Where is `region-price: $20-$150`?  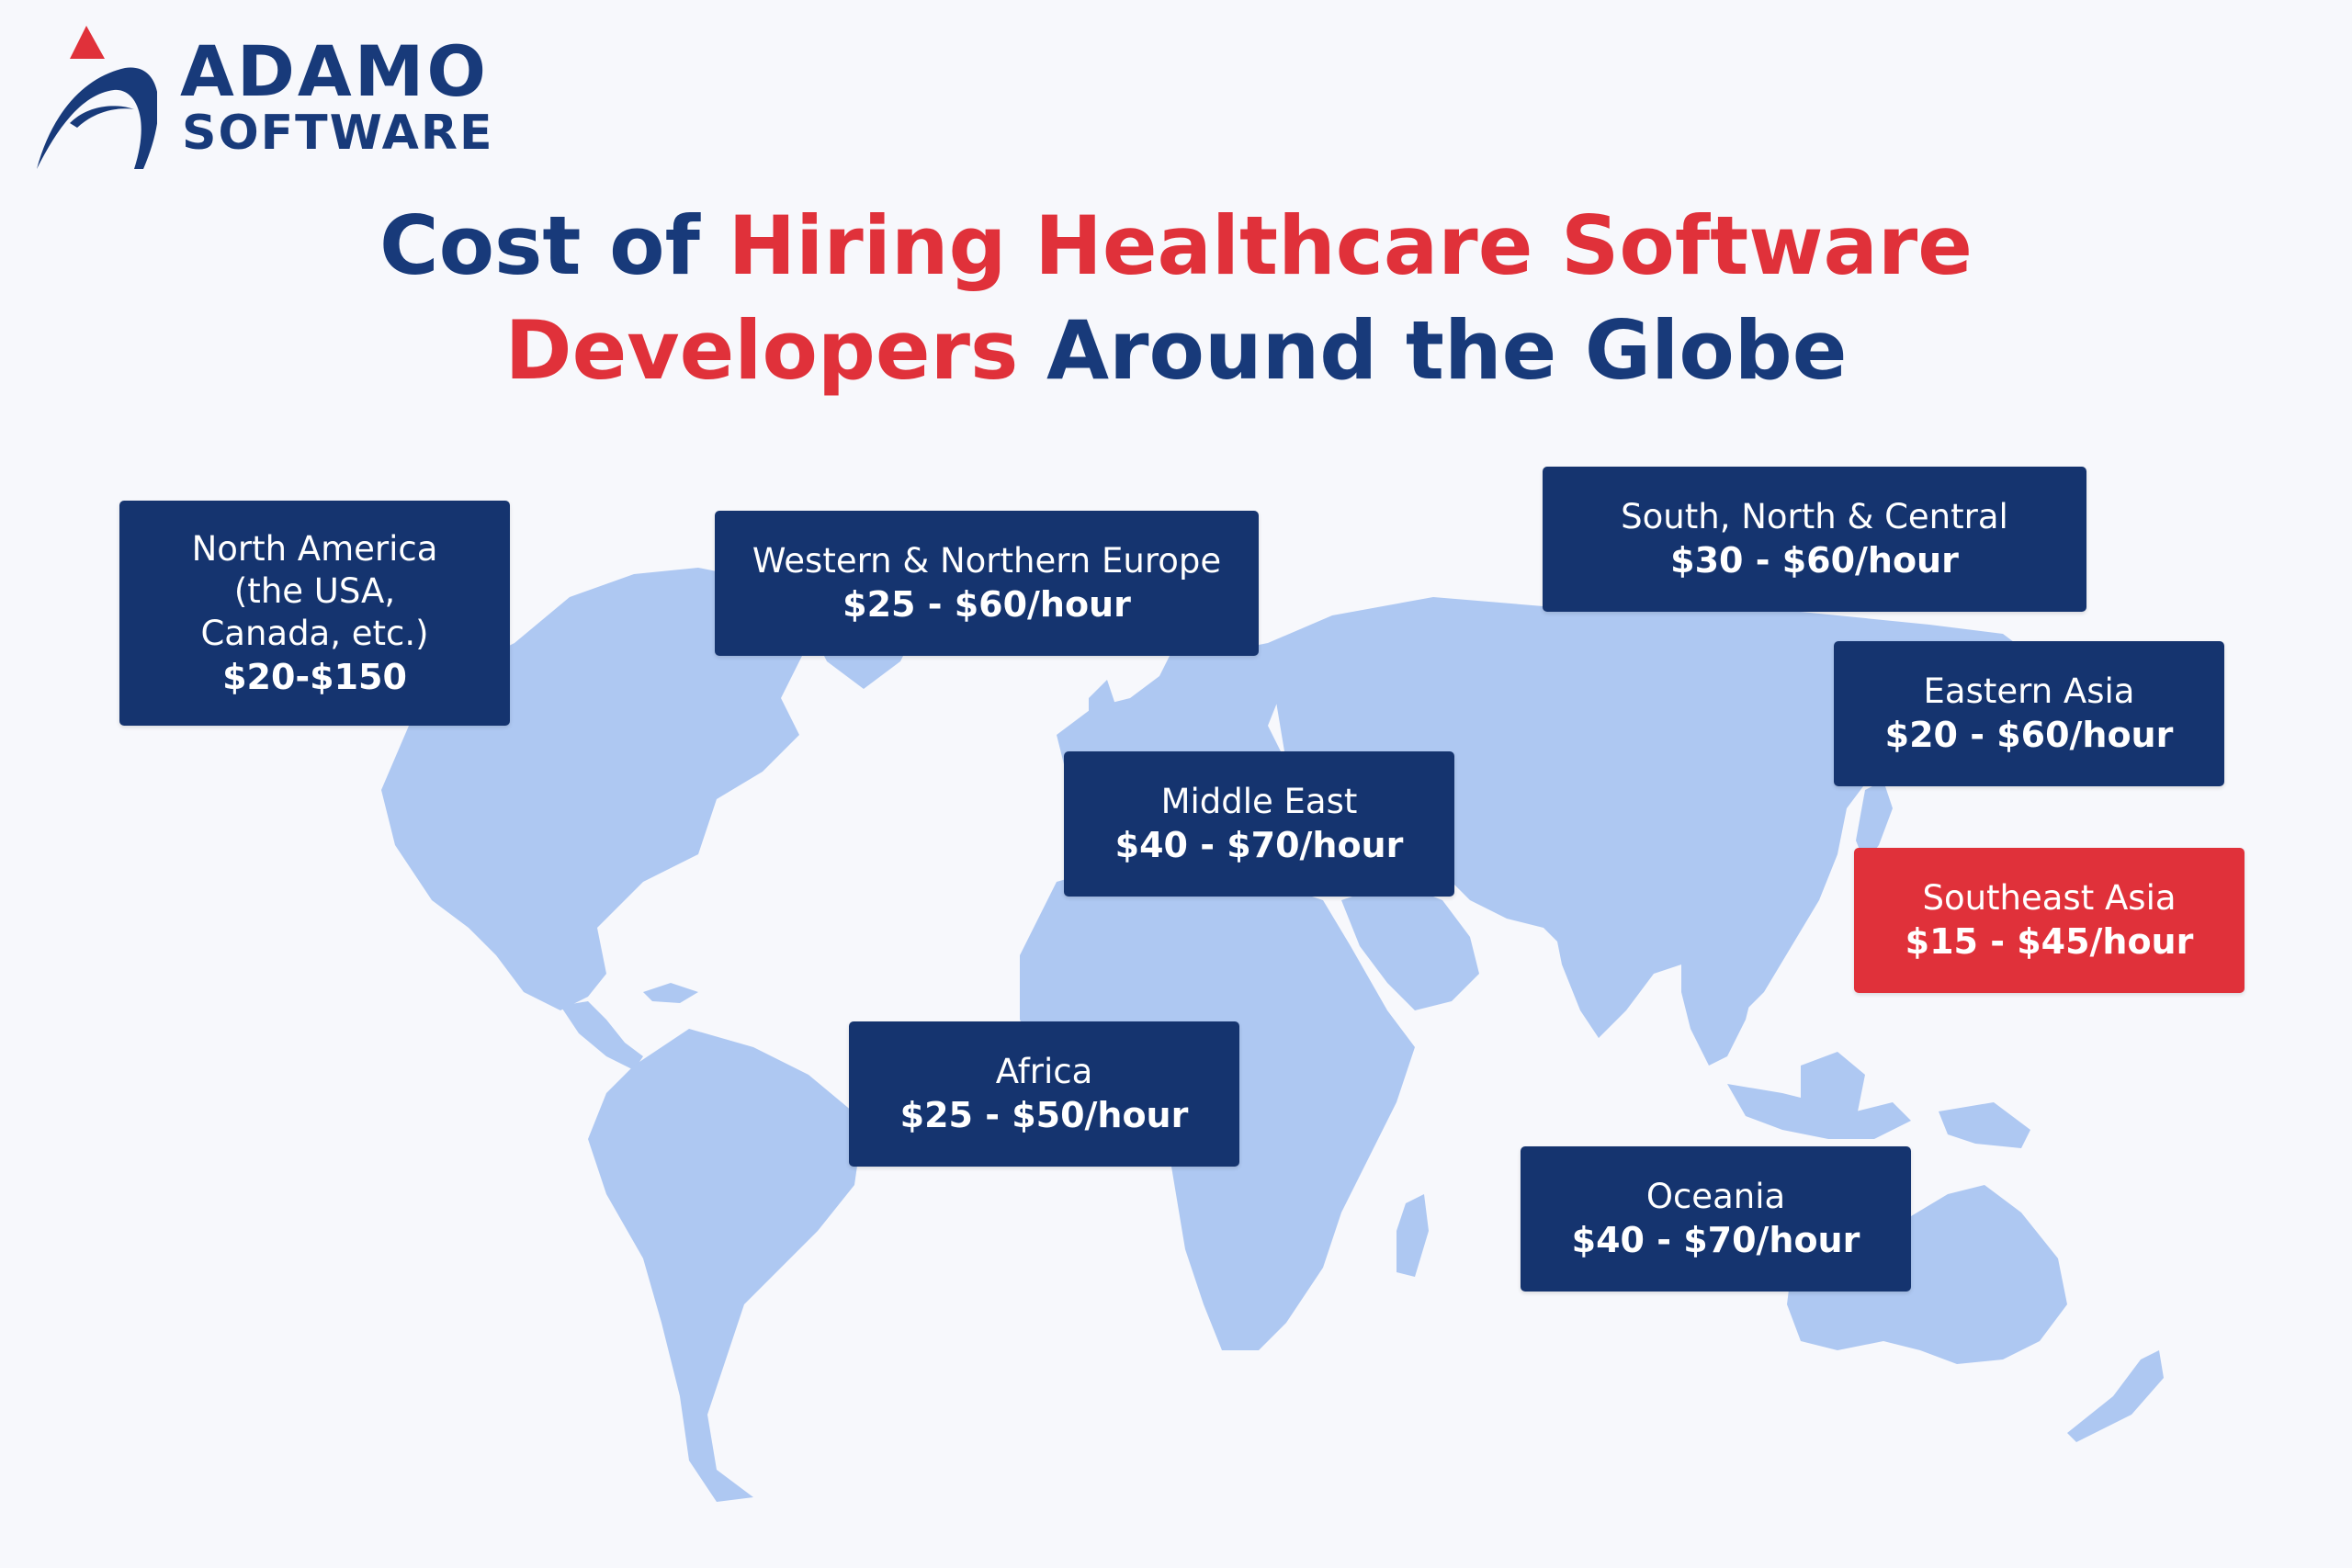
region-price: $20-$150 is located at coordinates (314, 677).